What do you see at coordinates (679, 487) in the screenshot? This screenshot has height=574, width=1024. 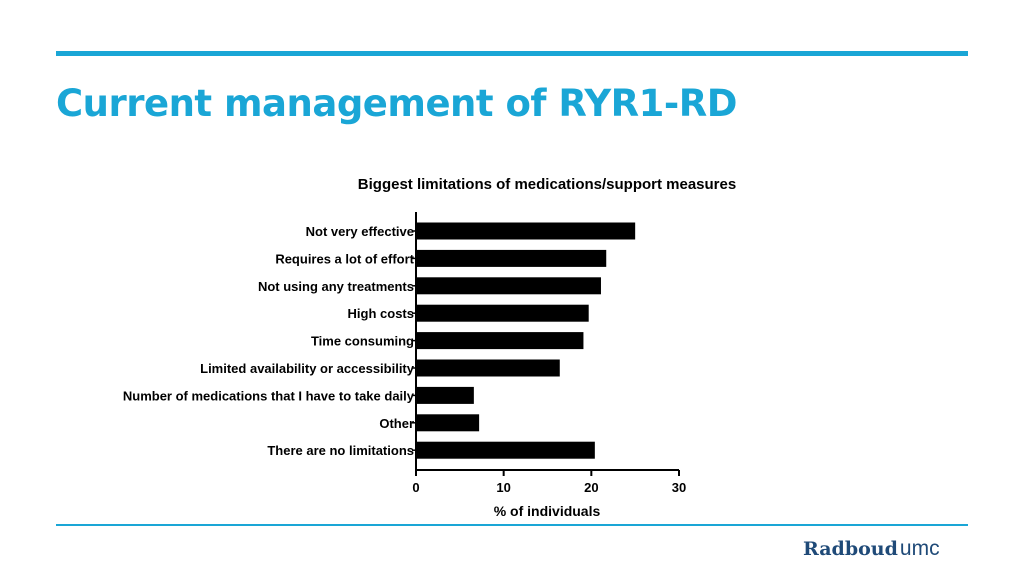 I see `x-tick-label: 30` at bounding box center [679, 487].